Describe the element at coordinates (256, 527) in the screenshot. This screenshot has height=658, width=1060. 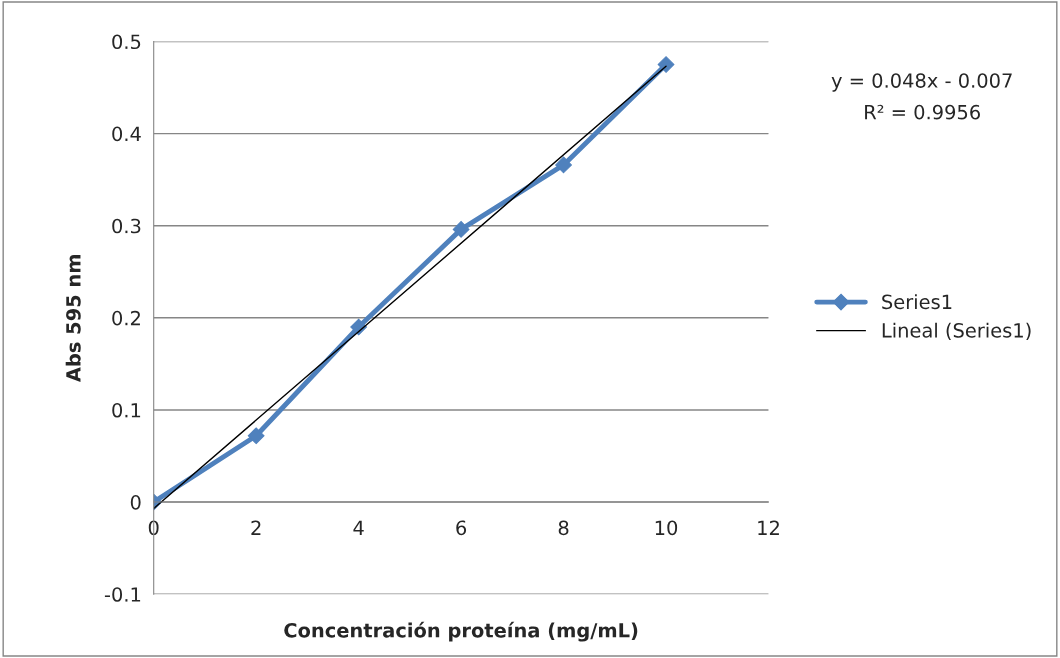
I see `x-tick-label: 2` at that location.